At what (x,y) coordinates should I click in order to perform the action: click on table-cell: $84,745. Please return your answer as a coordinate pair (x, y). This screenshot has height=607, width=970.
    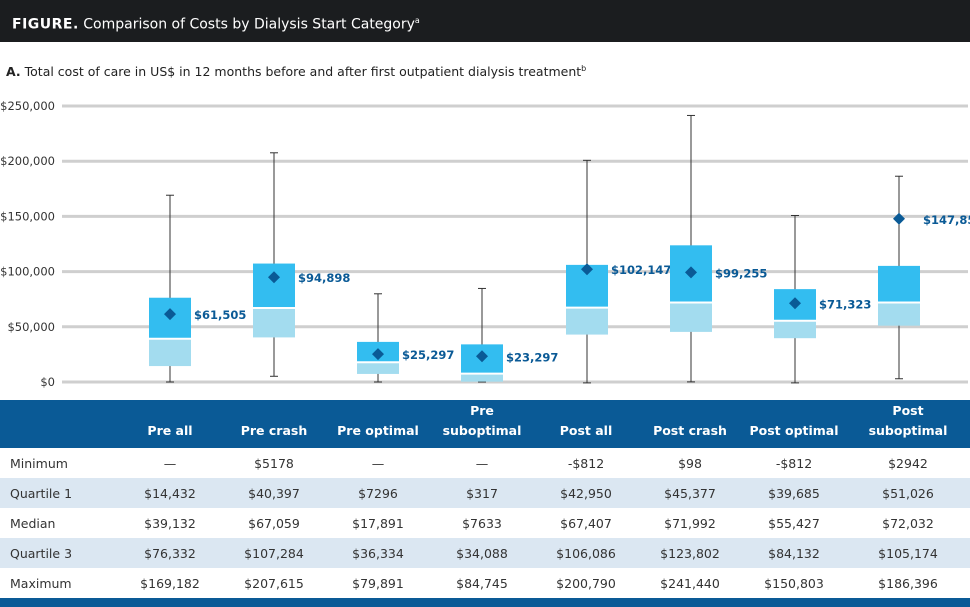
    Looking at the image, I should click on (482, 583).